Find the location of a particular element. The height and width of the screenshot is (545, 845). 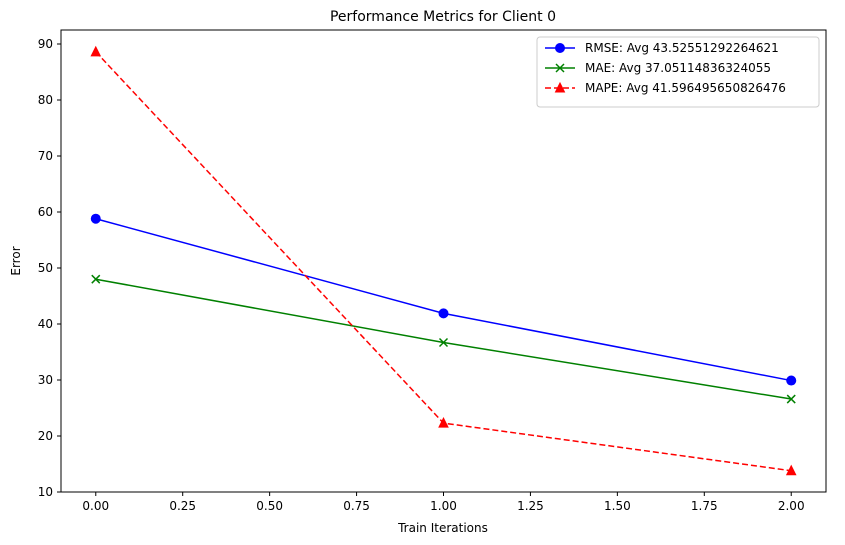

y-tick-label: 60 is located at coordinates (45, 212).